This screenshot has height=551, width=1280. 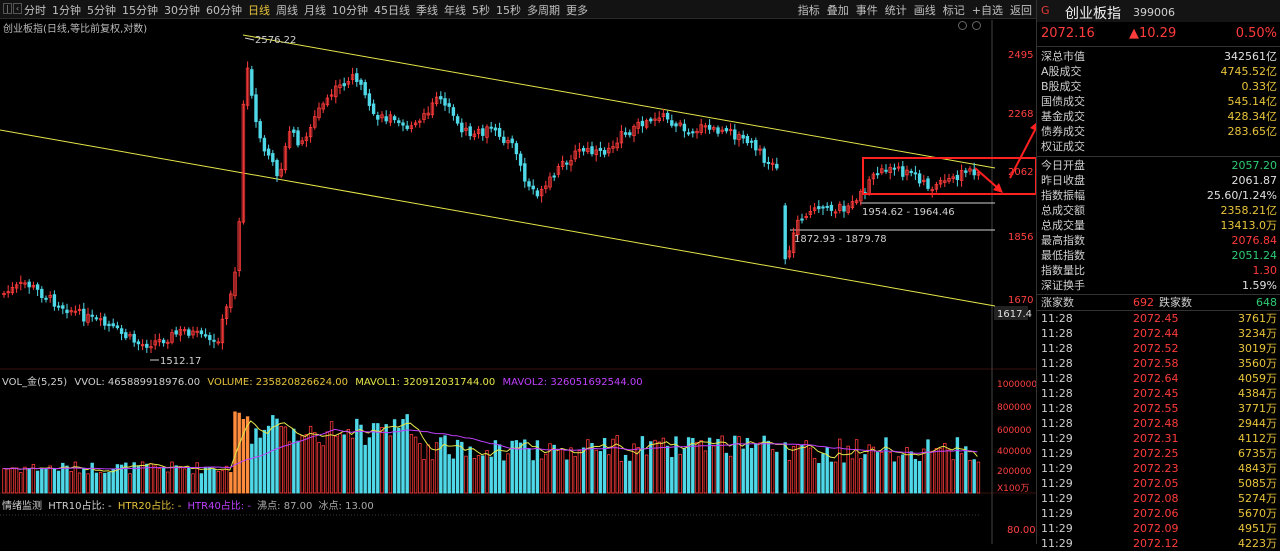 What do you see at coordinates (1156, 468) in the screenshot?
I see `tick-price: 2072.23` at bounding box center [1156, 468].